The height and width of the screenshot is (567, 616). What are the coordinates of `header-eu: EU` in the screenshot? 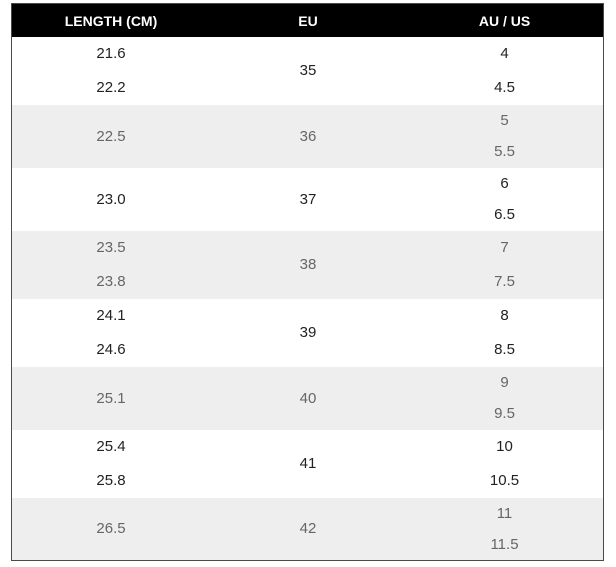 It's located at (308, 20).